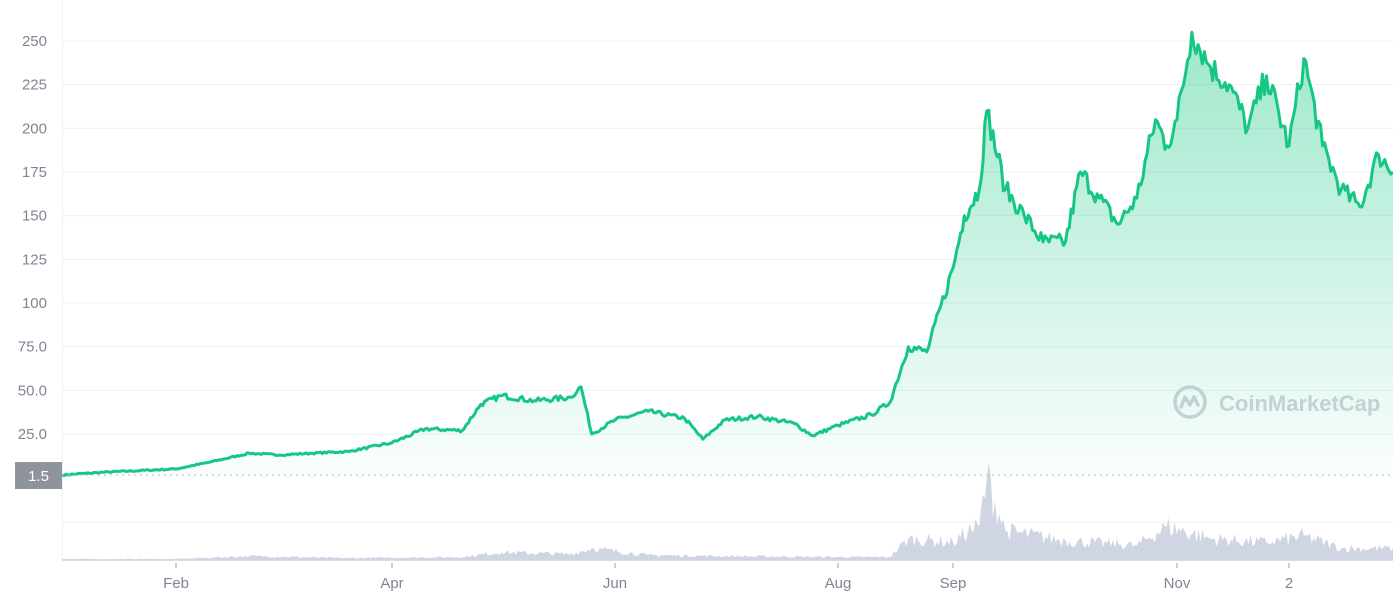  I want to click on x-tick-label: Sep, so click(953, 583).